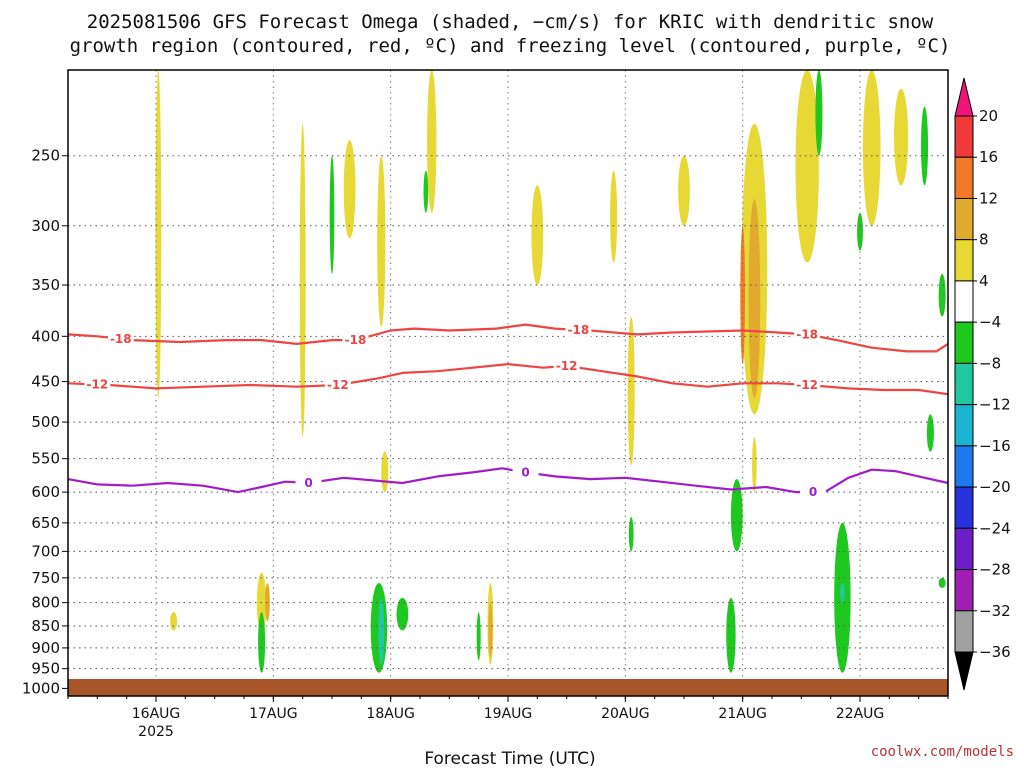  I want to click on x-tick-label: 17AUG, so click(273, 714).